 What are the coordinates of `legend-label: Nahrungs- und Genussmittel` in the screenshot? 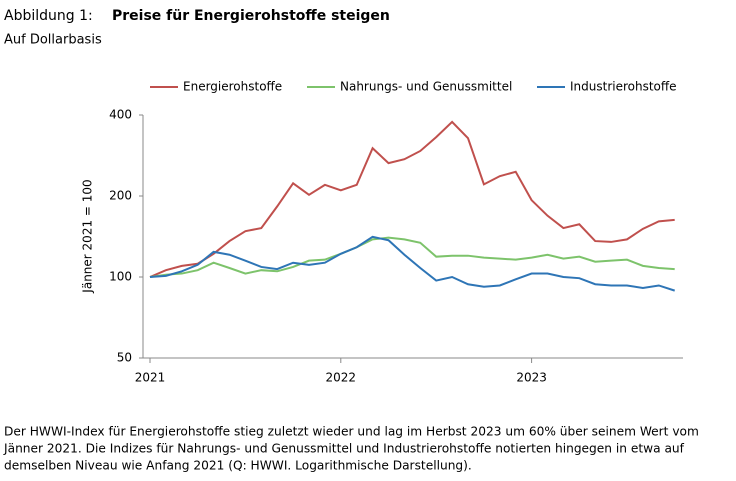 It's located at (426, 87).